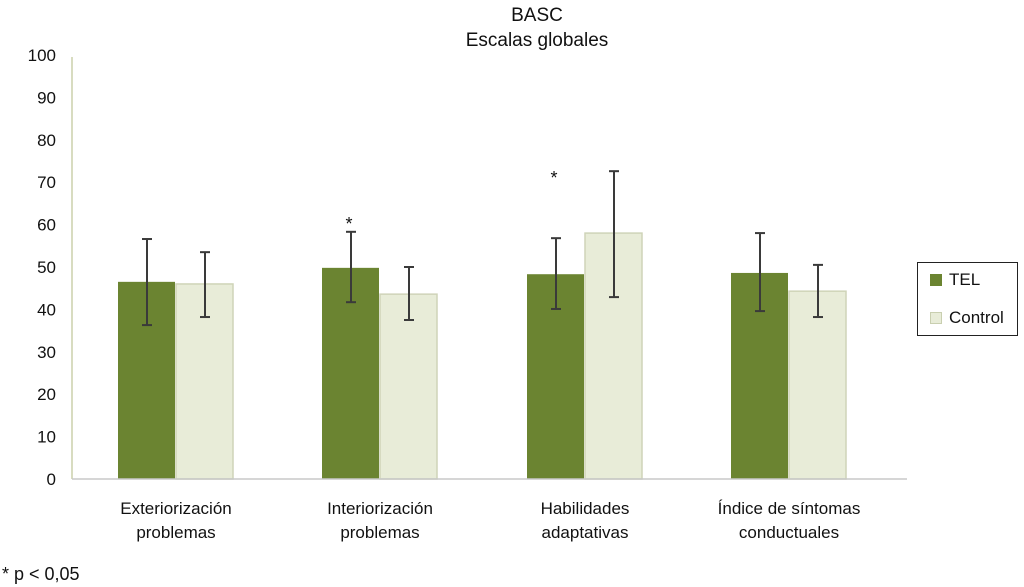  Describe the element at coordinates (176, 508) in the screenshot. I see `x-tick-label: Exteriorización` at that location.